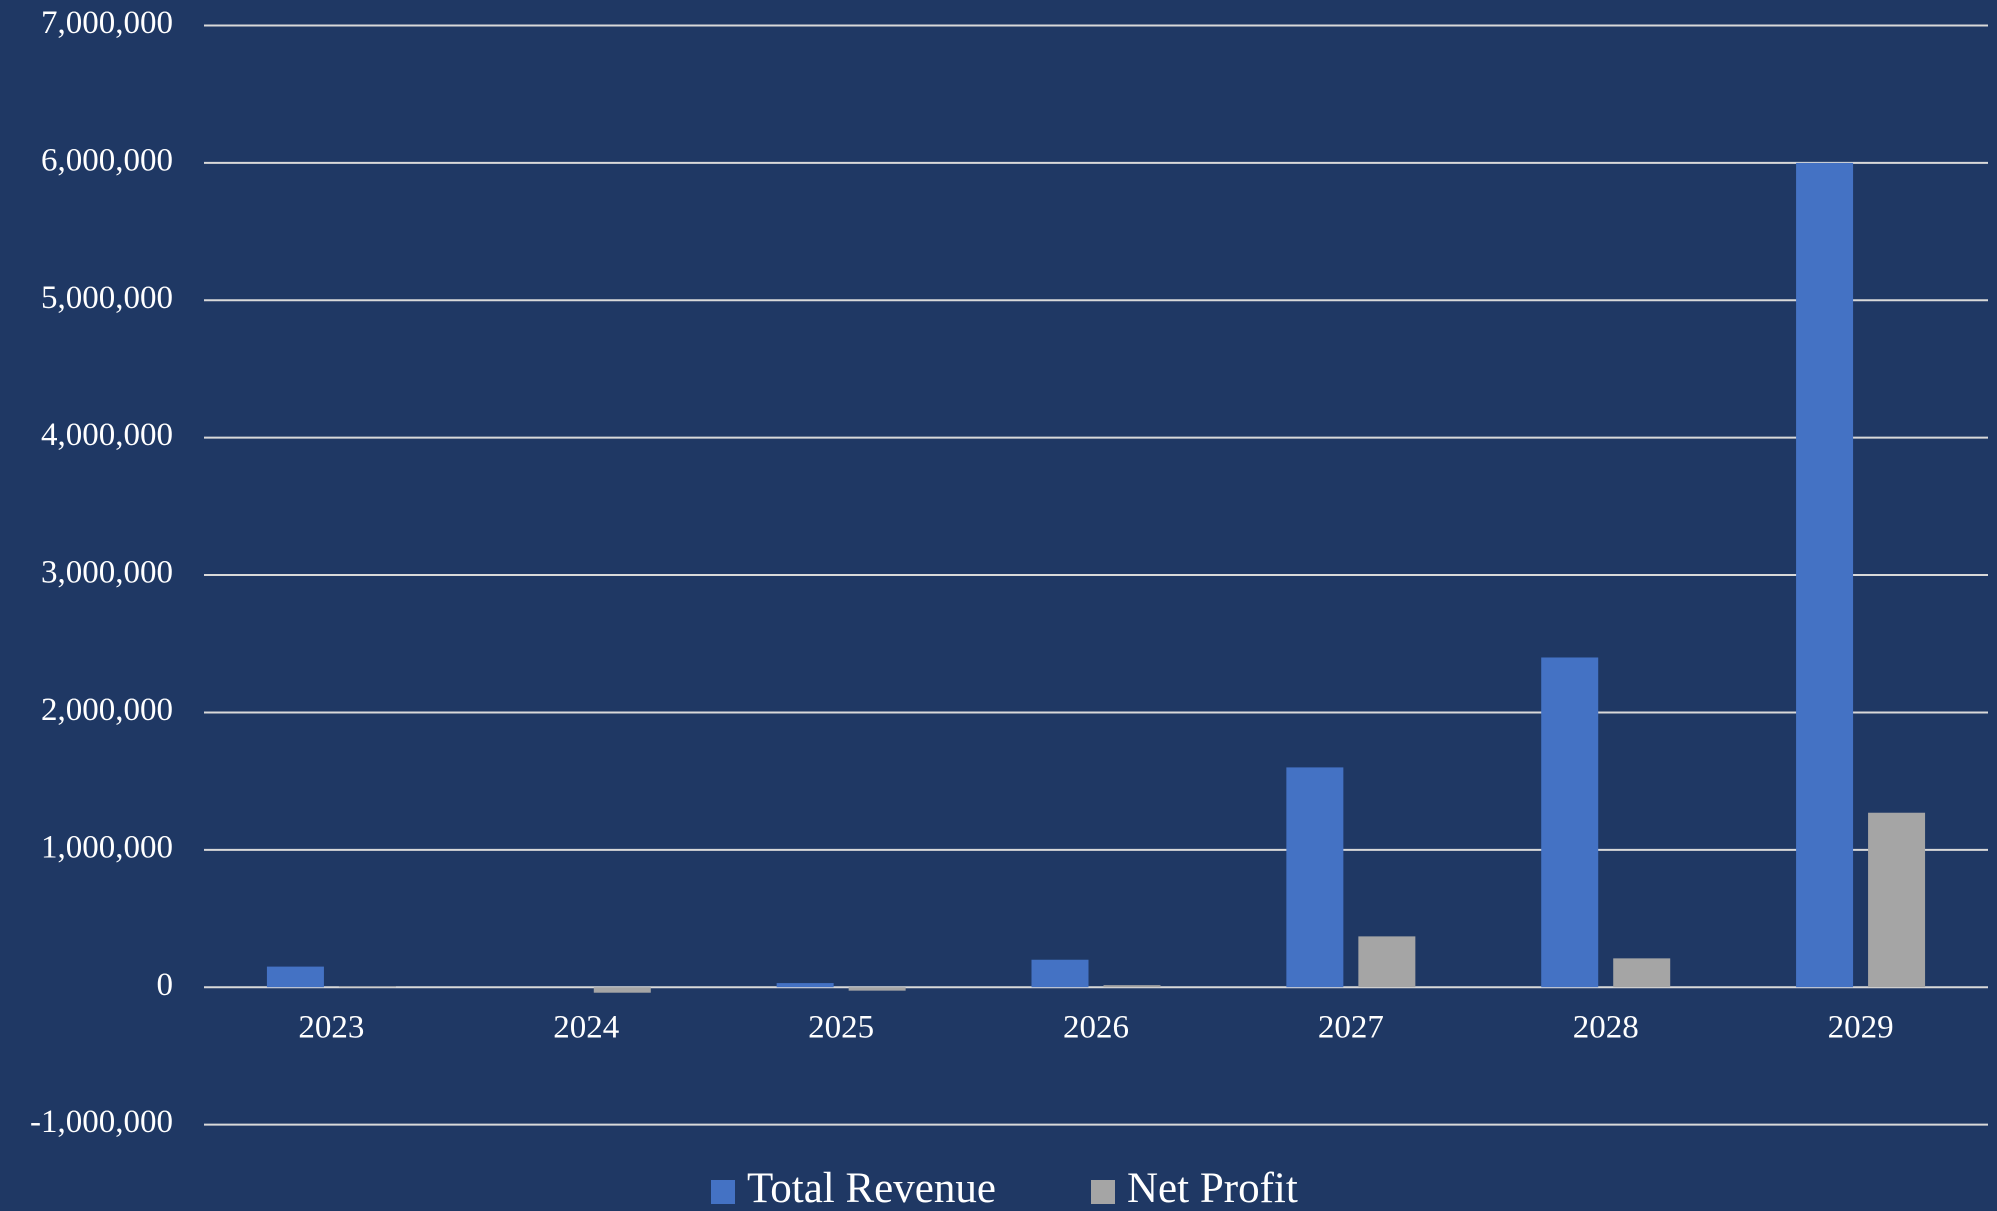  What do you see at coordinates (165, 985) in the screenshot?
I see `y-tick-label: 0` at bounding box center [165, 985].